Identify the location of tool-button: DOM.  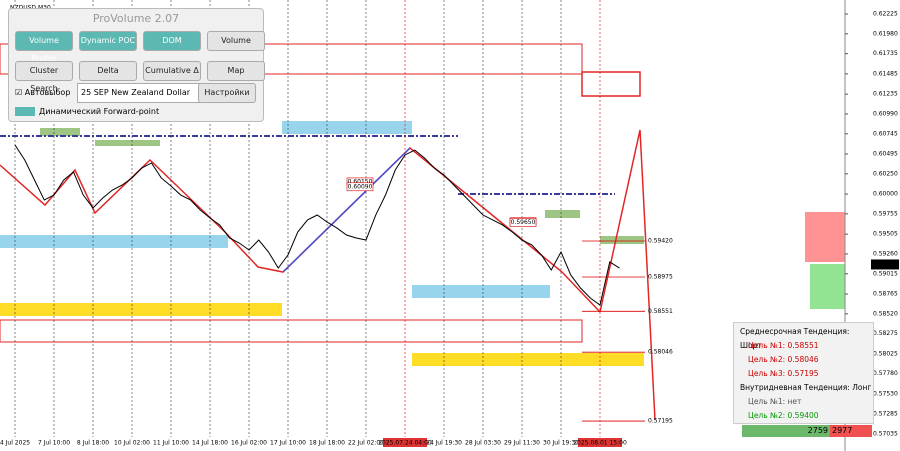
(172, 41).